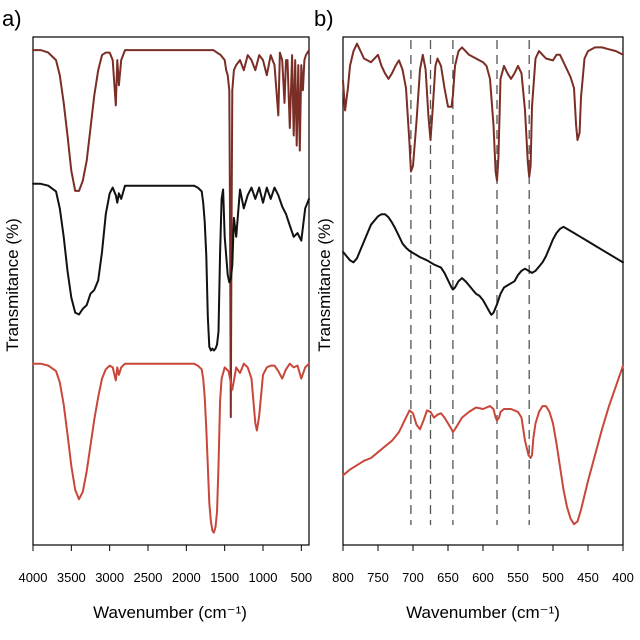 The image size is (640, 640). I want to click on panel-b-x-ticks: 800 750 700 650 600 550 500 450 400, so click(483, 565).